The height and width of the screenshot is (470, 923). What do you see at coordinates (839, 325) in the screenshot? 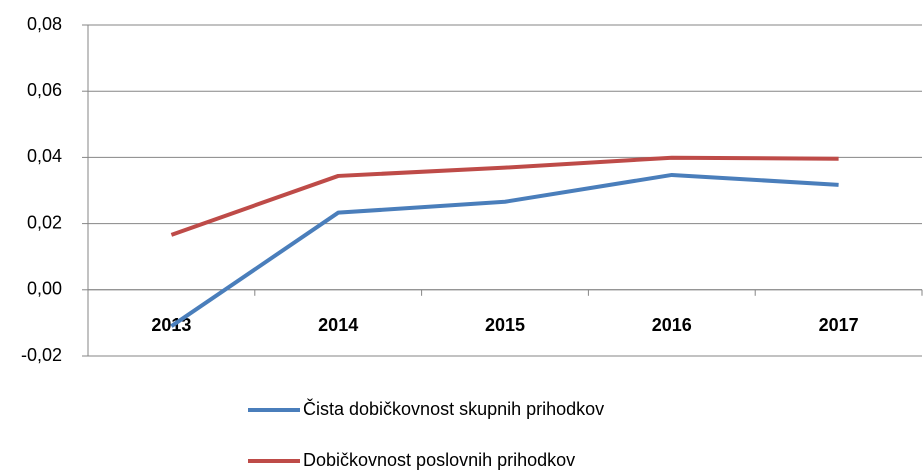
I see `x-tick-label: 2017` at bounding box center [839, 325].